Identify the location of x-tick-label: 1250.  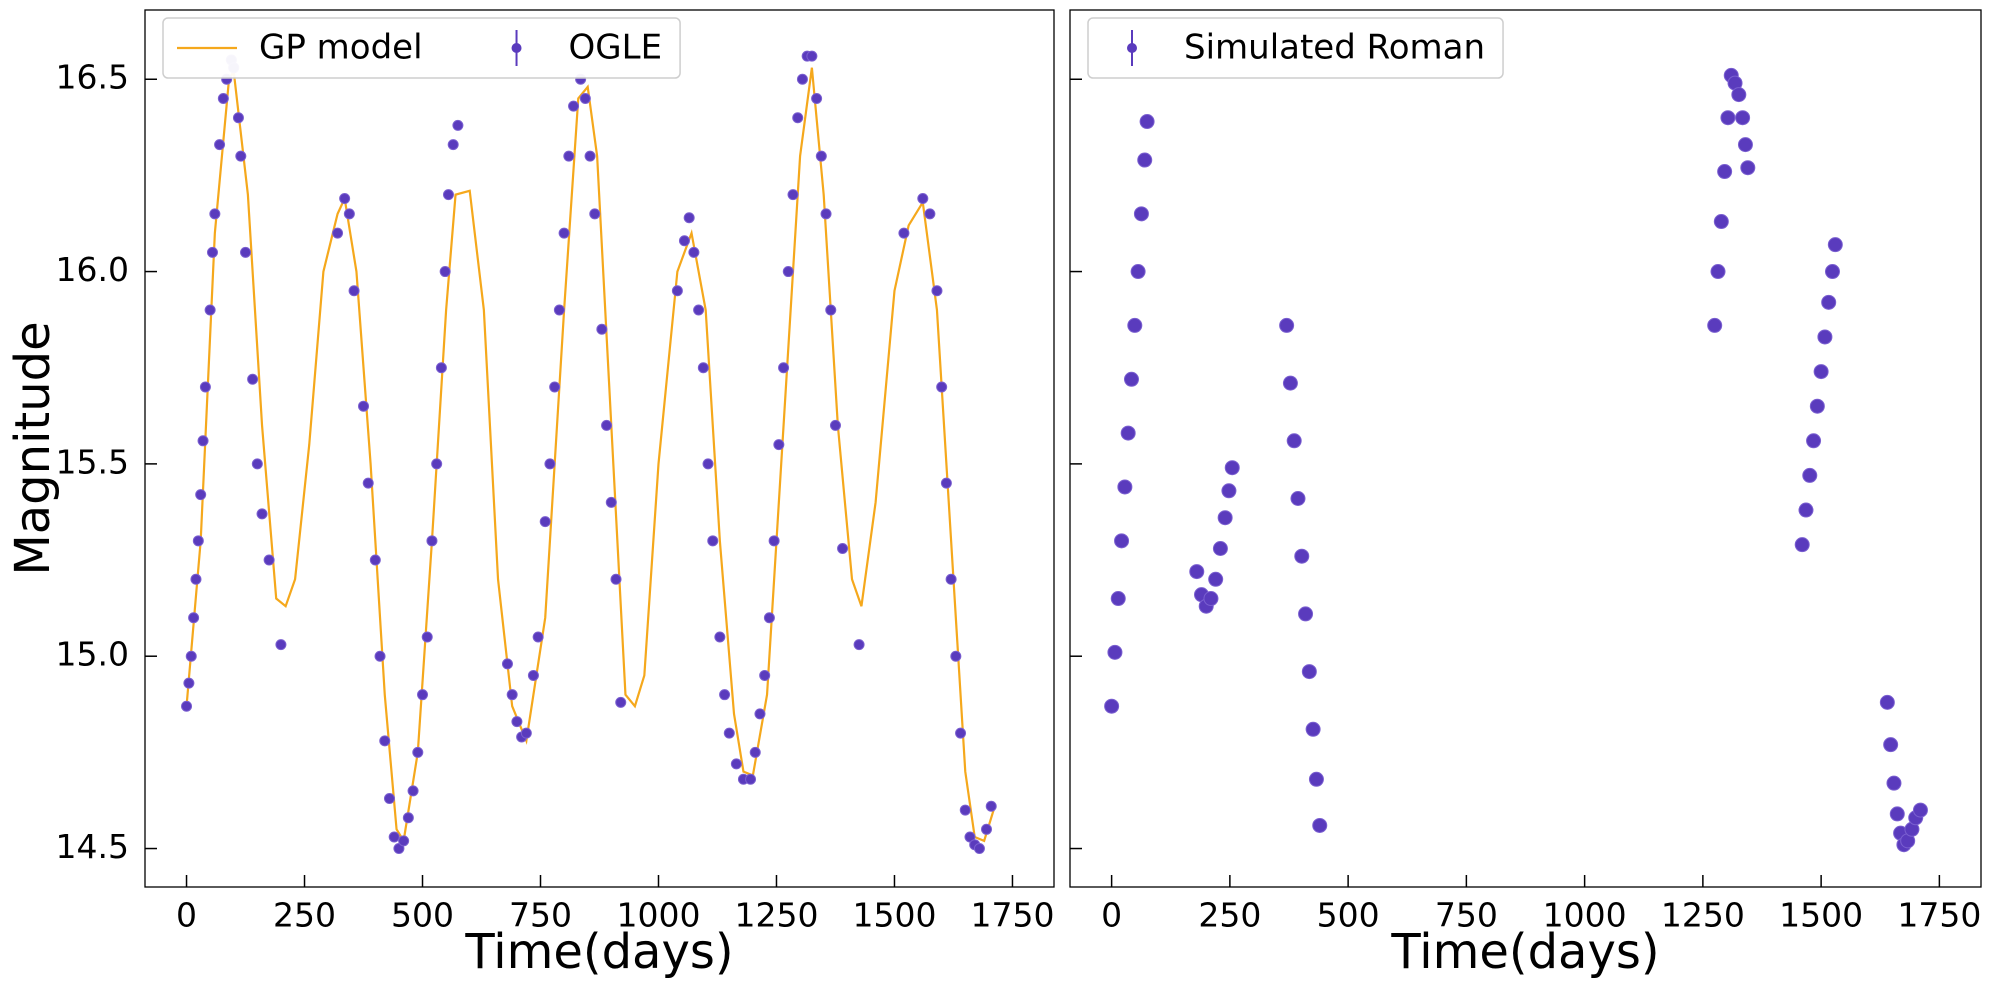
(776, 915).